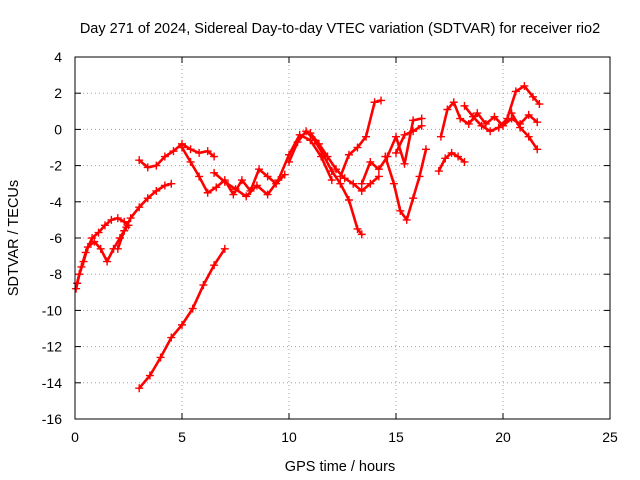 The width and height of the screenshot is (640, 480). I want to click on x-tick-label: 0, so click(75, 437).